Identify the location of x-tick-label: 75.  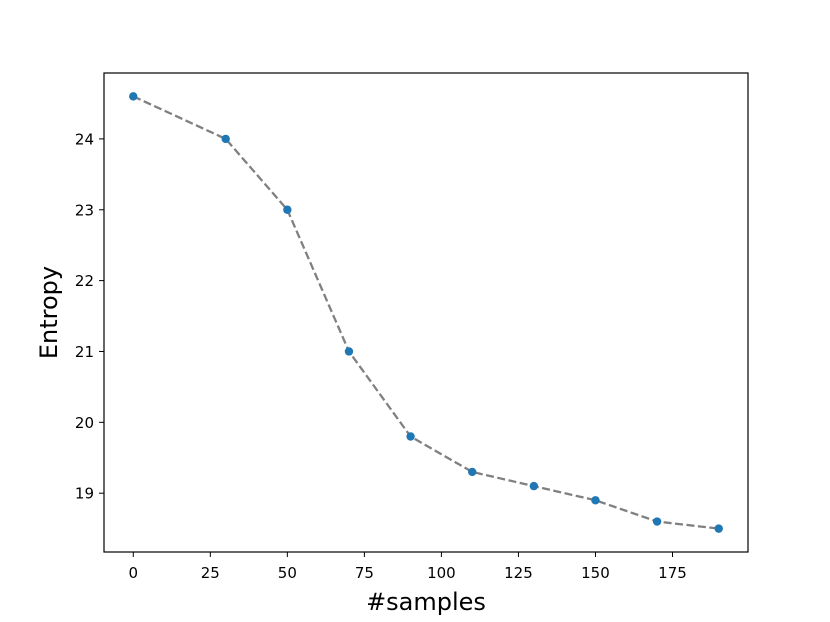
(364, 573).